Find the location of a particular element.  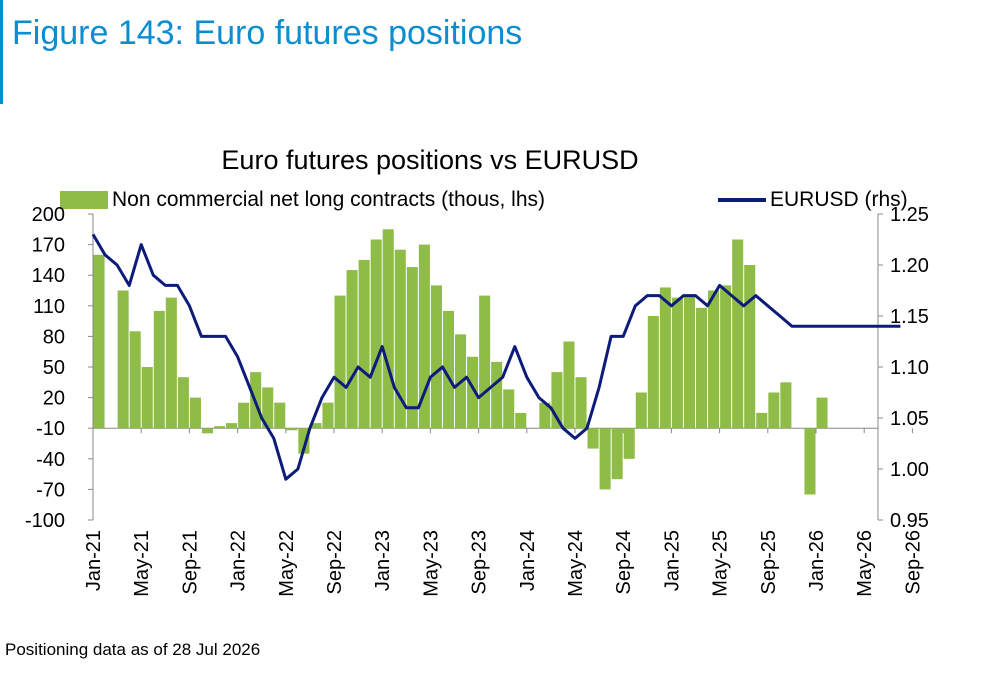

x-tick-label: Jan-21 is located at coordinates (94, 560).